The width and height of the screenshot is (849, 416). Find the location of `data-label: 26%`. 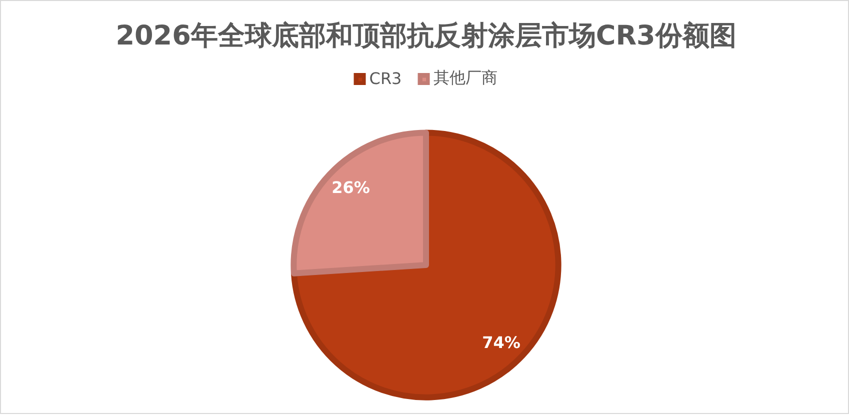

data-label: 26% is located at coordinates (351, 188).